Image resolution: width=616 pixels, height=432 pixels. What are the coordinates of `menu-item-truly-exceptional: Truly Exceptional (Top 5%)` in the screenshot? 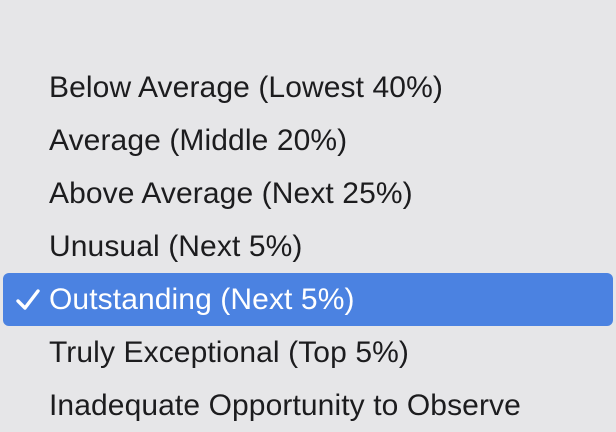 It's located at (308, 352).